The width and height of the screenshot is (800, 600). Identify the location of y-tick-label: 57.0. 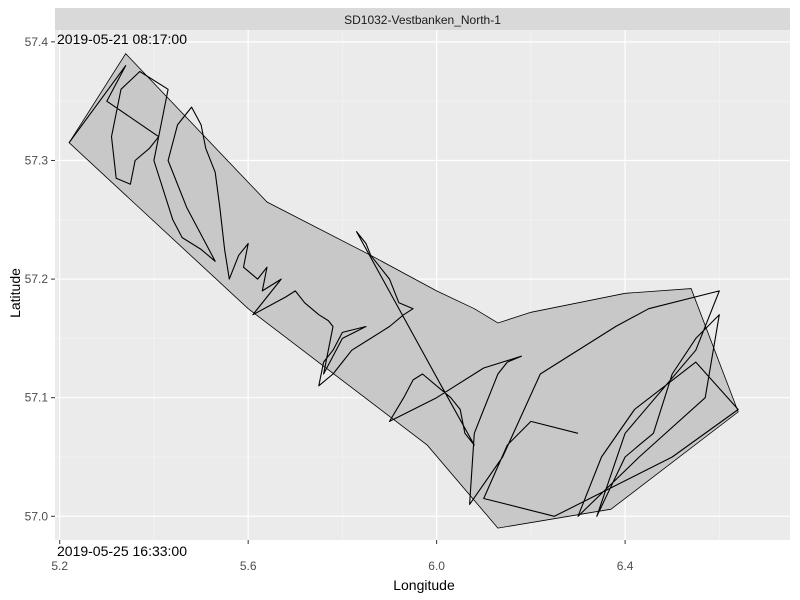
(37, 516).